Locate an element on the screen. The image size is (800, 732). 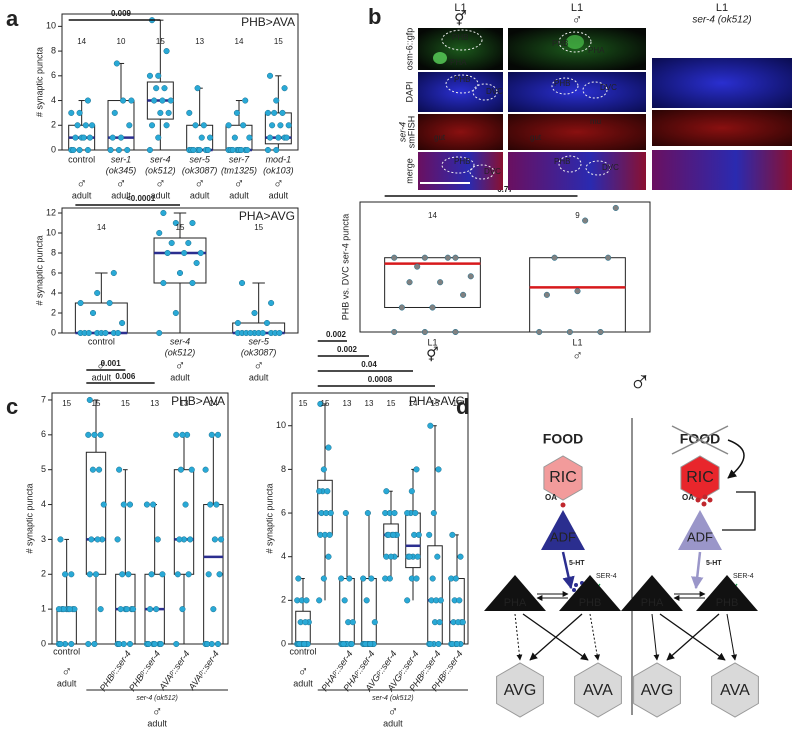
ava-neuron is located at coordinates (598, 690).